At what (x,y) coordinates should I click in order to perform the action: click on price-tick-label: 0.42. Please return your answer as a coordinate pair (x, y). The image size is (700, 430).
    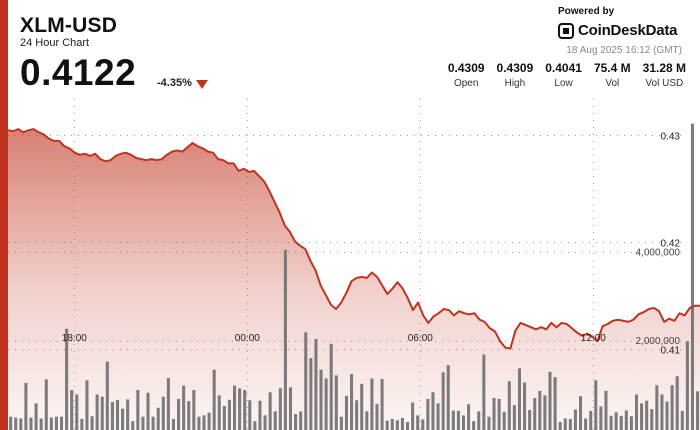
    Looking at the image, I should click on (671, 244).